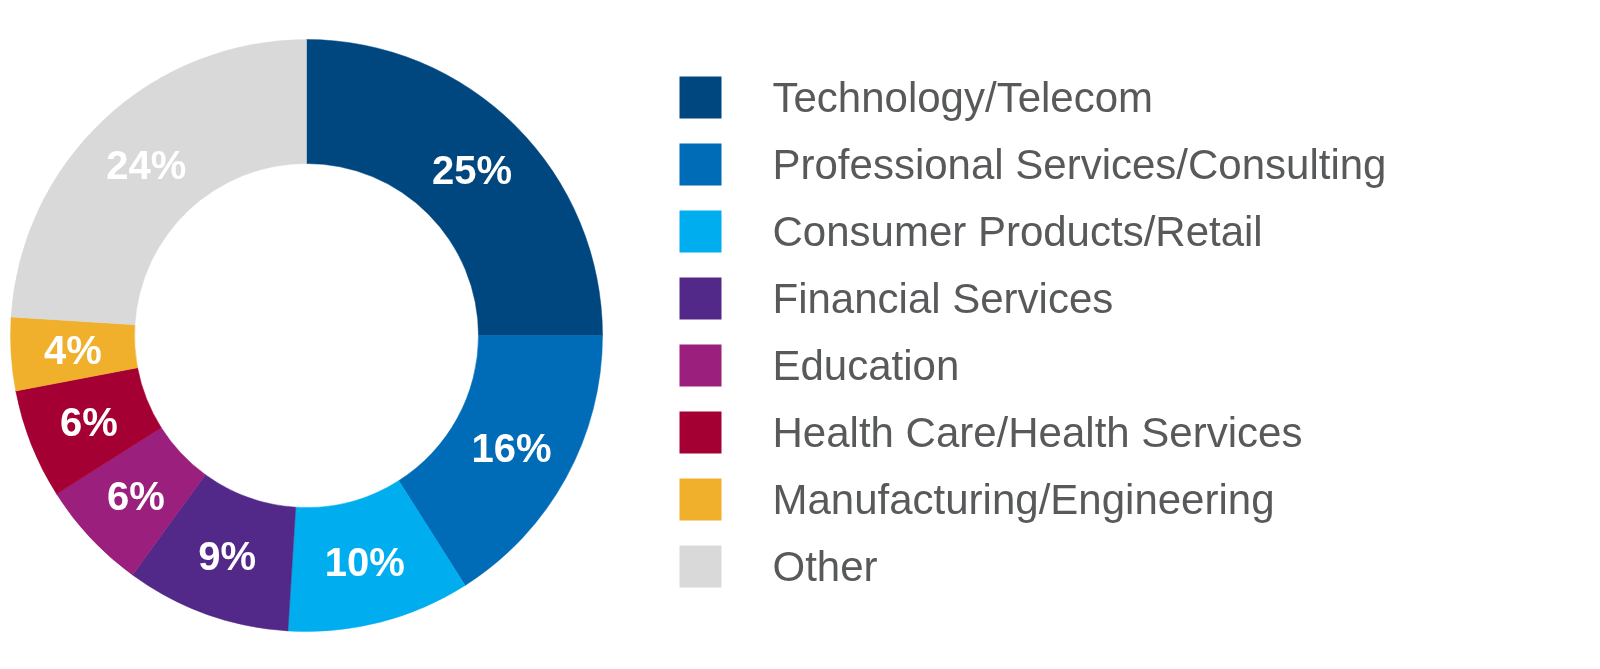 The height and width of the screenshot is (669, 1600). I want to click on legend-label: Health Care/Health Services, so click(1037, 432).